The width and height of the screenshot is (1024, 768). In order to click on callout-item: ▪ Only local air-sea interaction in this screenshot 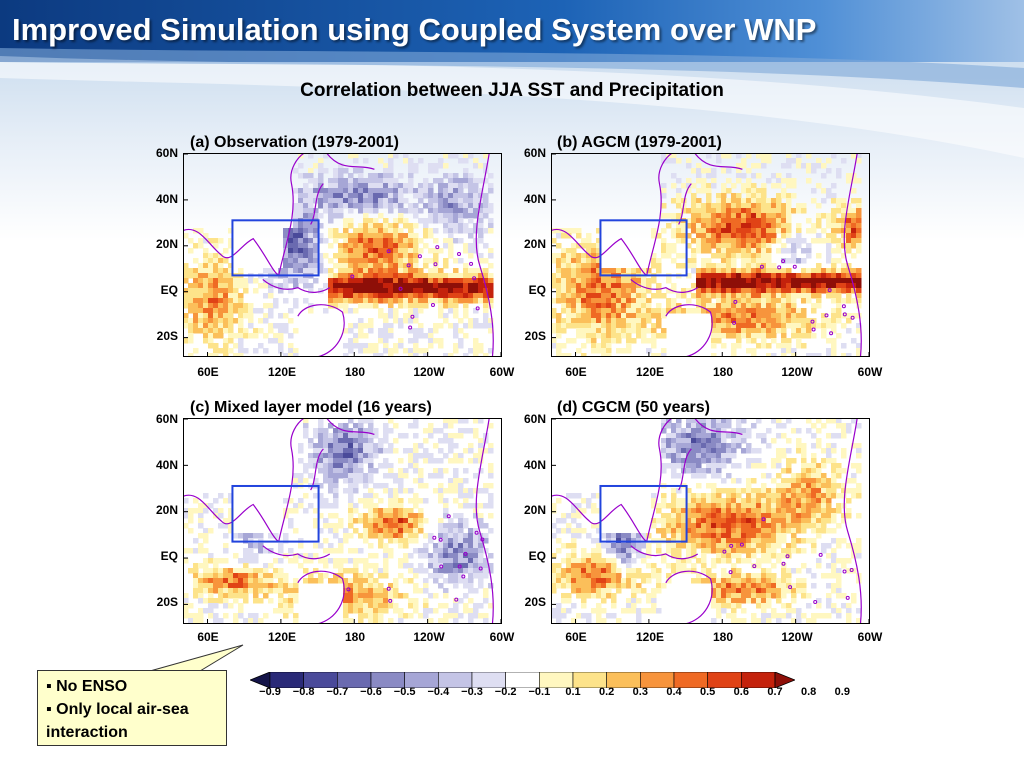, I will do `click(117, 721)`.